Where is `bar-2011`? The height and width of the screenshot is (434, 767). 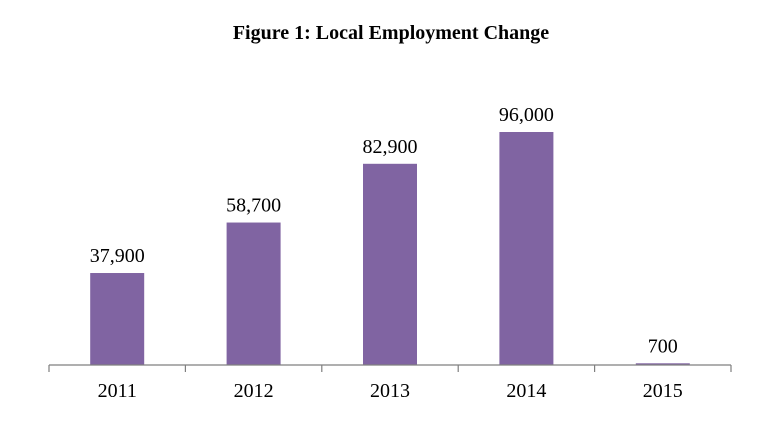 bar-2011 is located at coordinates (117, 319).